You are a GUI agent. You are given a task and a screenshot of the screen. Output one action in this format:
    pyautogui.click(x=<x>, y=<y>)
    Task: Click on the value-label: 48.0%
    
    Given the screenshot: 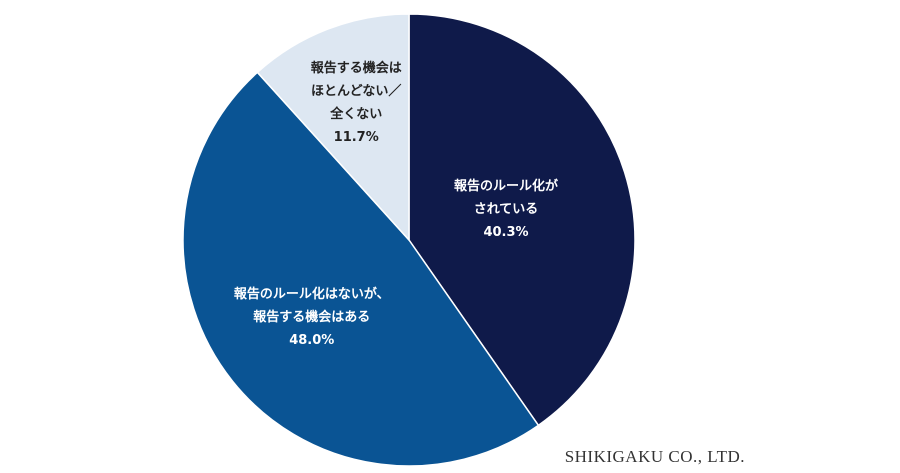 What is the action you would take?
    pyautogui.click(x=311, y=340)
    